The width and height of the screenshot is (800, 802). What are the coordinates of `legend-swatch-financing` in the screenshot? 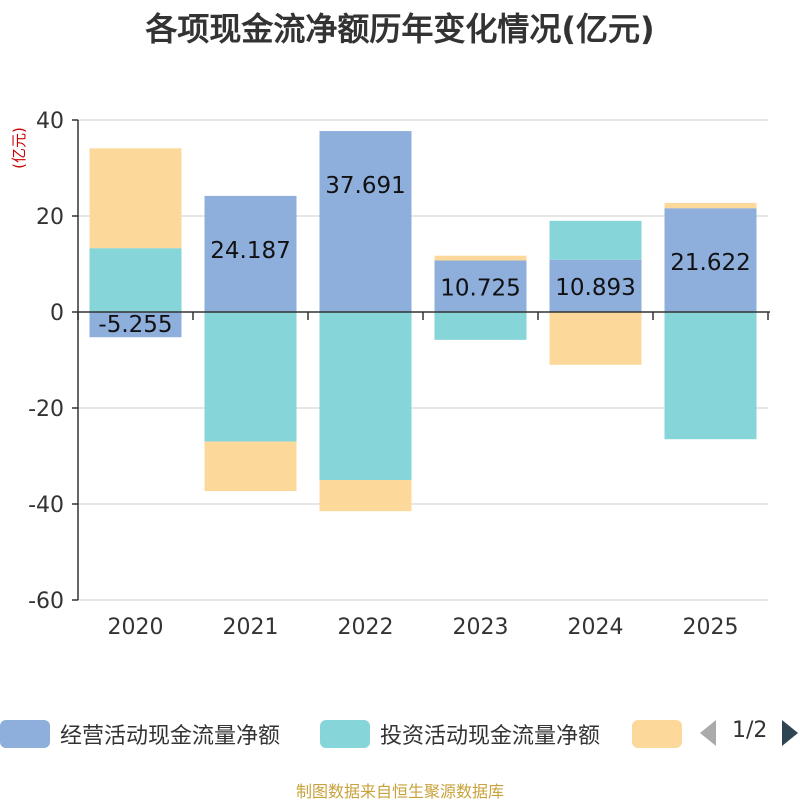 It's located at (657, 734).